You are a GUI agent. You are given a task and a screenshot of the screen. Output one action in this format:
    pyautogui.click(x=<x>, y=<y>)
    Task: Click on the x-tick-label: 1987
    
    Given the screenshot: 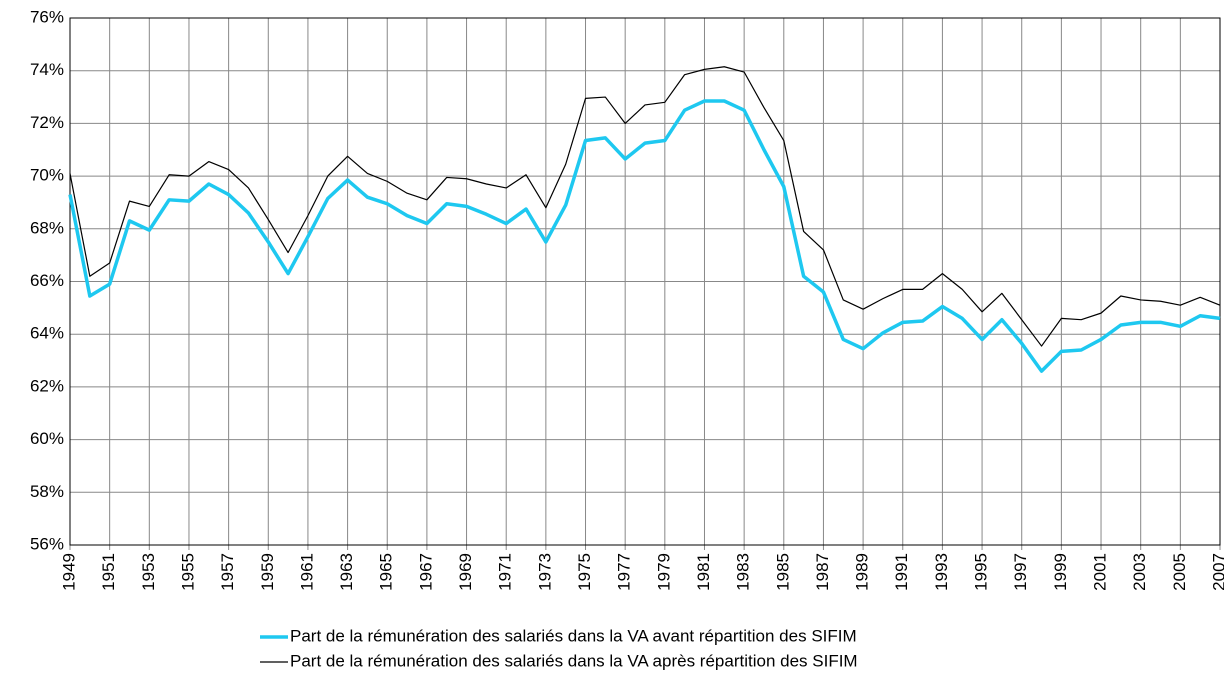 What is the action you would take?
    pyautogui.click(x=822, y=572)
    